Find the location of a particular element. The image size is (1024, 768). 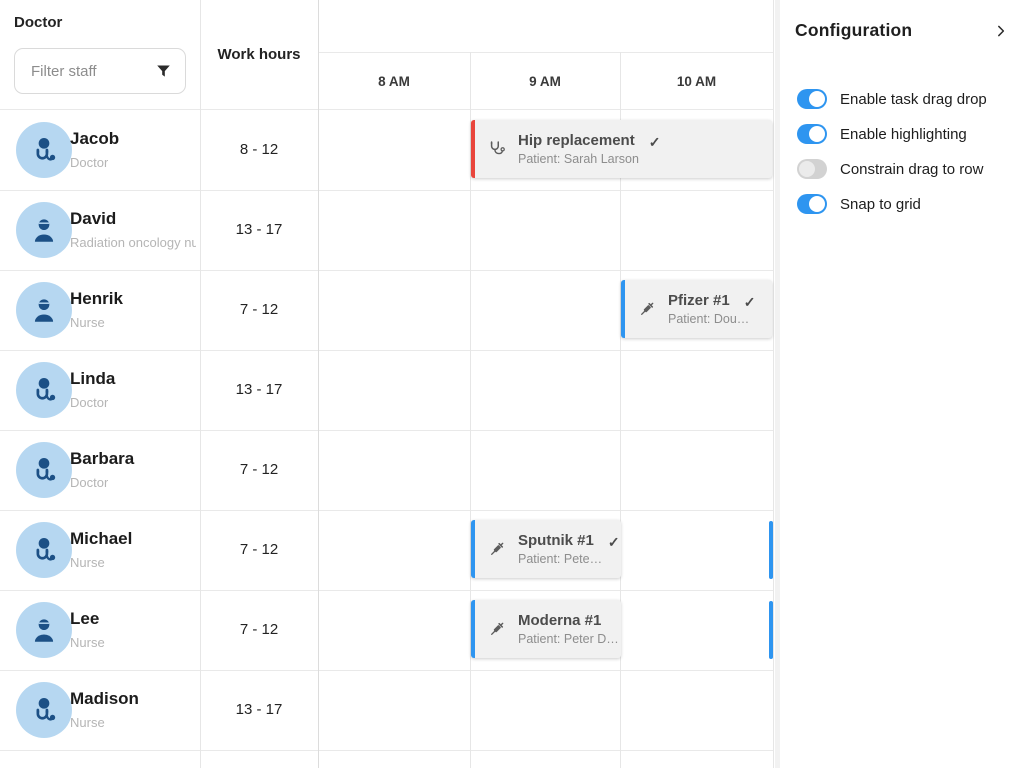

panel-splitter is located at coordinates (777, 384).